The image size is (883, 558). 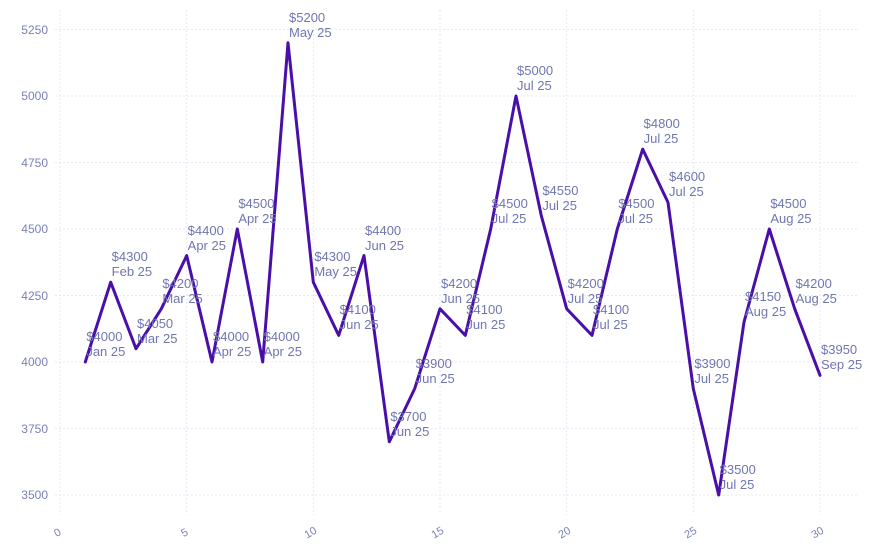 I want to click on point-label: $3900 Jul 25, so click(x=712, y=371).